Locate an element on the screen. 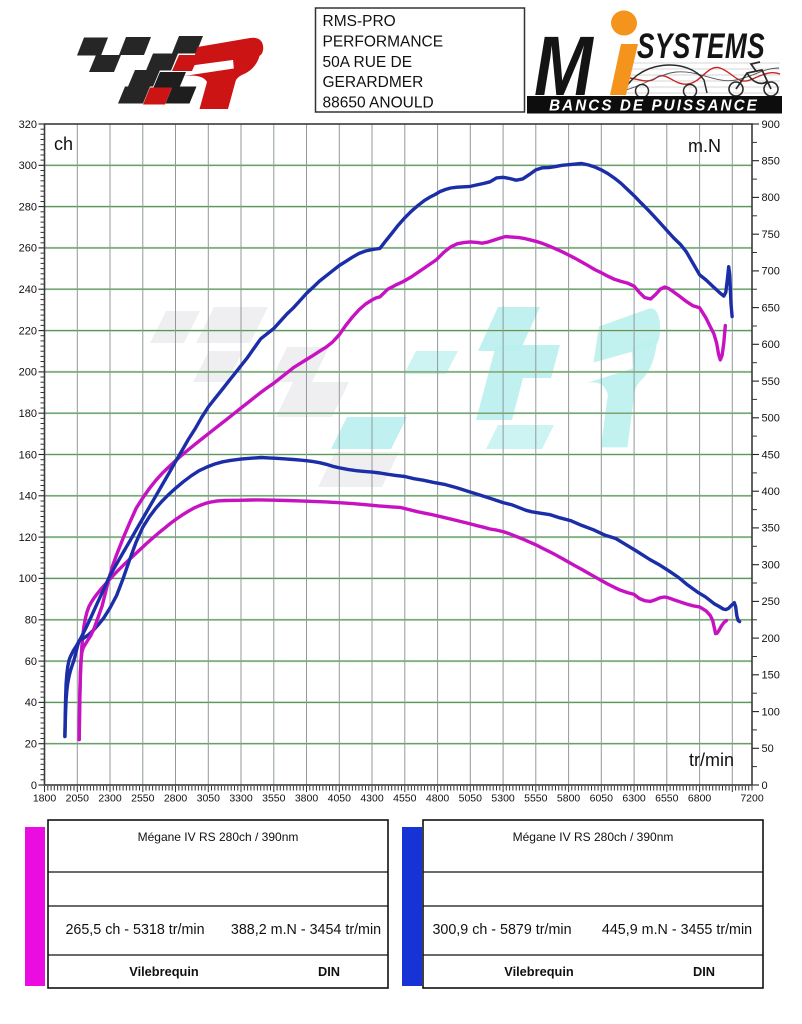 Image resolution: width=802 pixels, height=1024 pixels. svg-text: 2800 is located at coordinates (176, 799).